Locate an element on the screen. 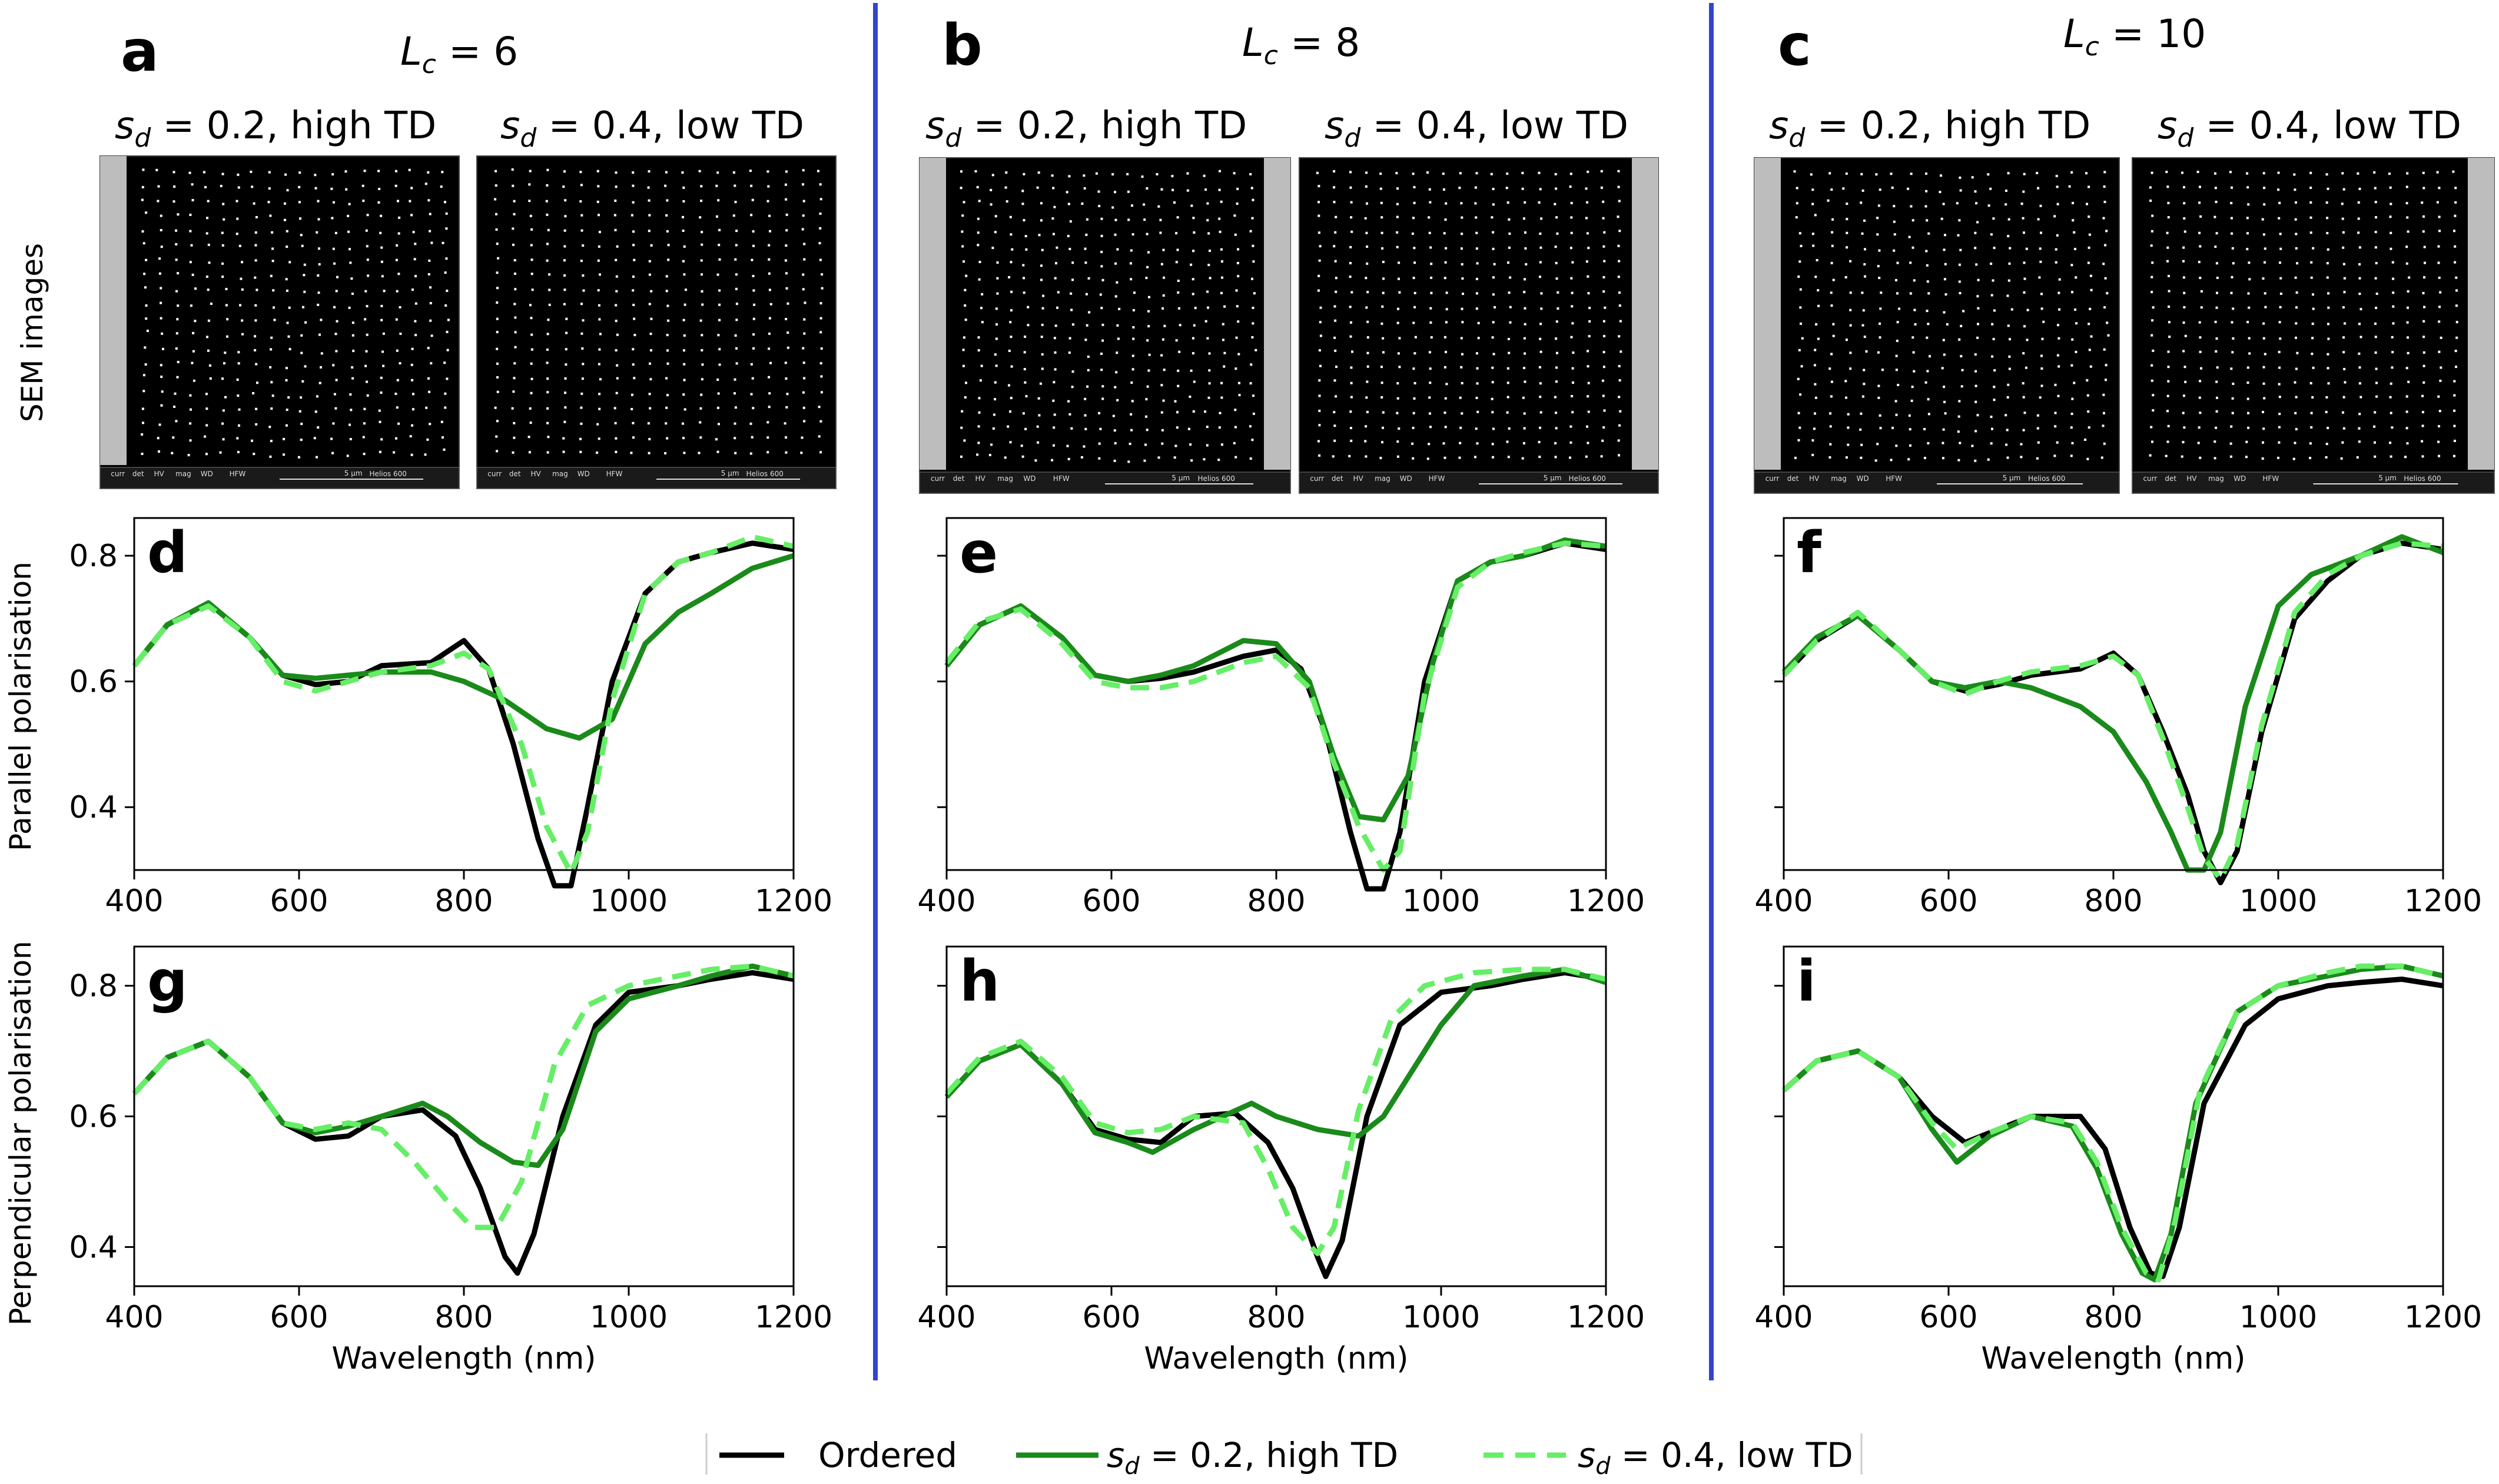 Image resolution: width=2499 pixels, height=1484 pixels. panel-letter-h: h is located at coordinates (980, 981).